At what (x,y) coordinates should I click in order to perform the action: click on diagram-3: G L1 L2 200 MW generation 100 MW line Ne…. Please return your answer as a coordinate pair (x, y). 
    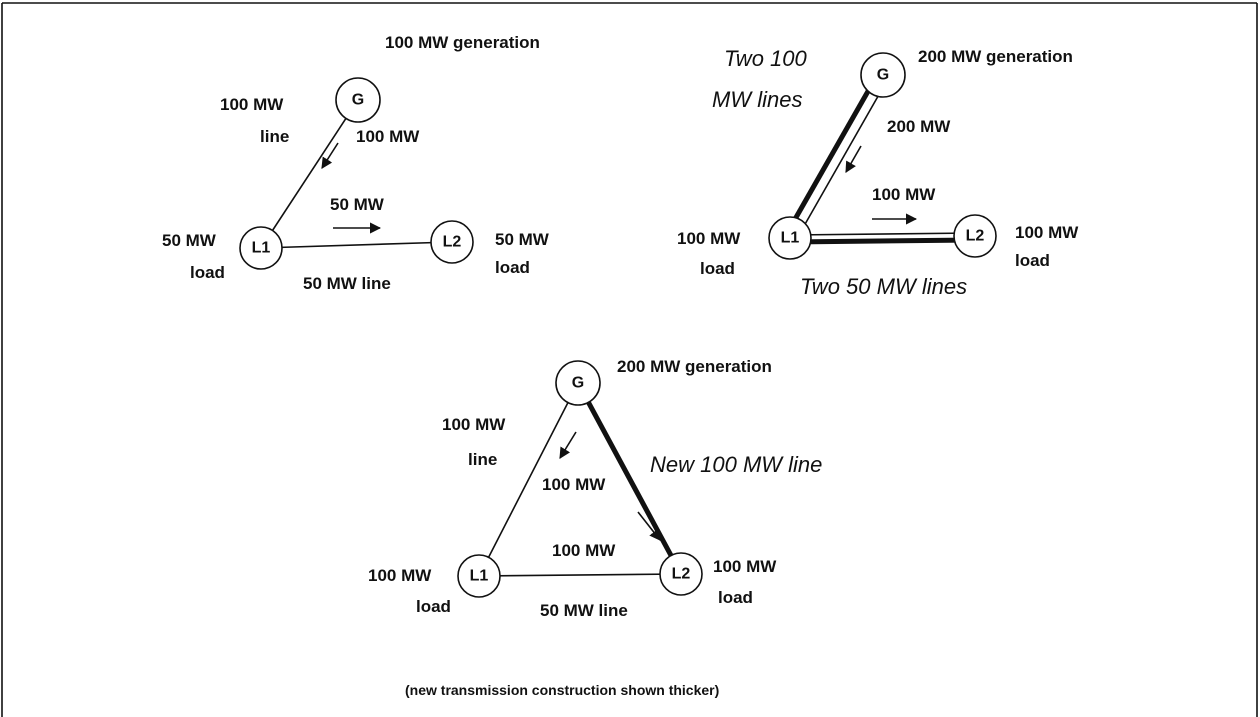
    Looking at the image, I should click on (595, 488).